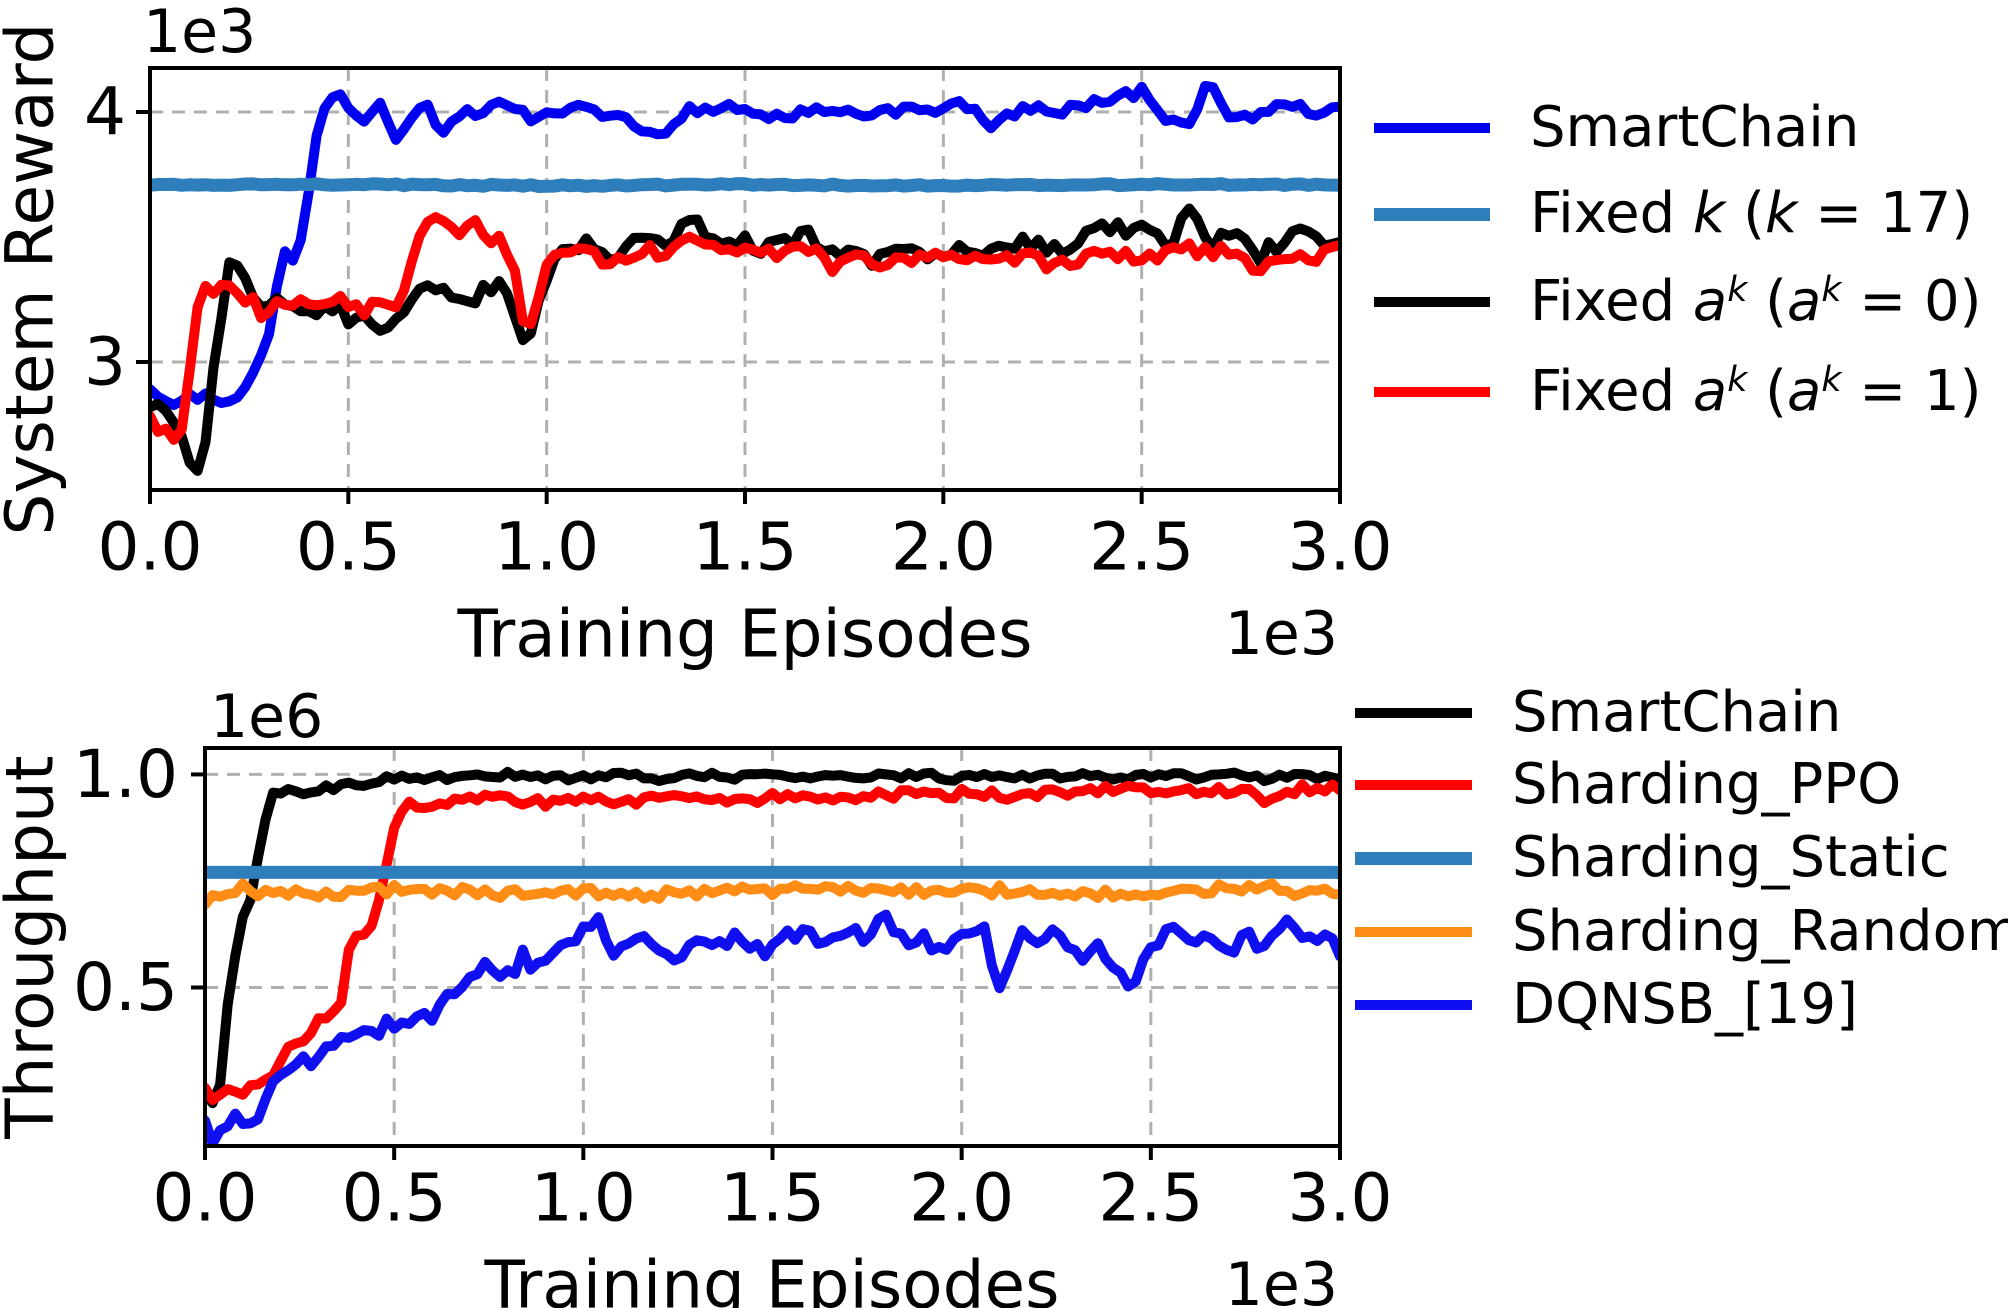  I want to click on y-axis-label: Throughput, so click(34, 947).